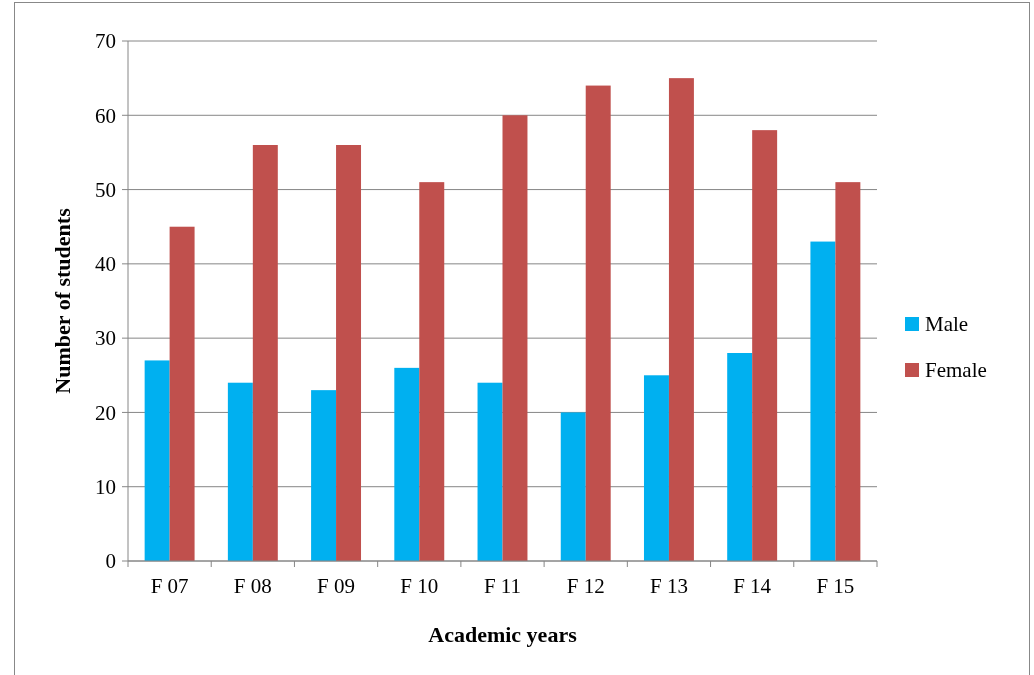 This screenshot has height=675, width=1034. What do you see at coordinates (947, 324) in the screenshot?
I see `legend-label: Male` at bounding box center [947, 324].